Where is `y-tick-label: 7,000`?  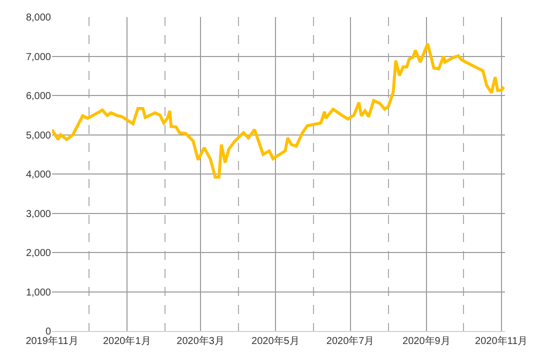
y-tick-label: 7,000 is located at coordinates (39, 57).